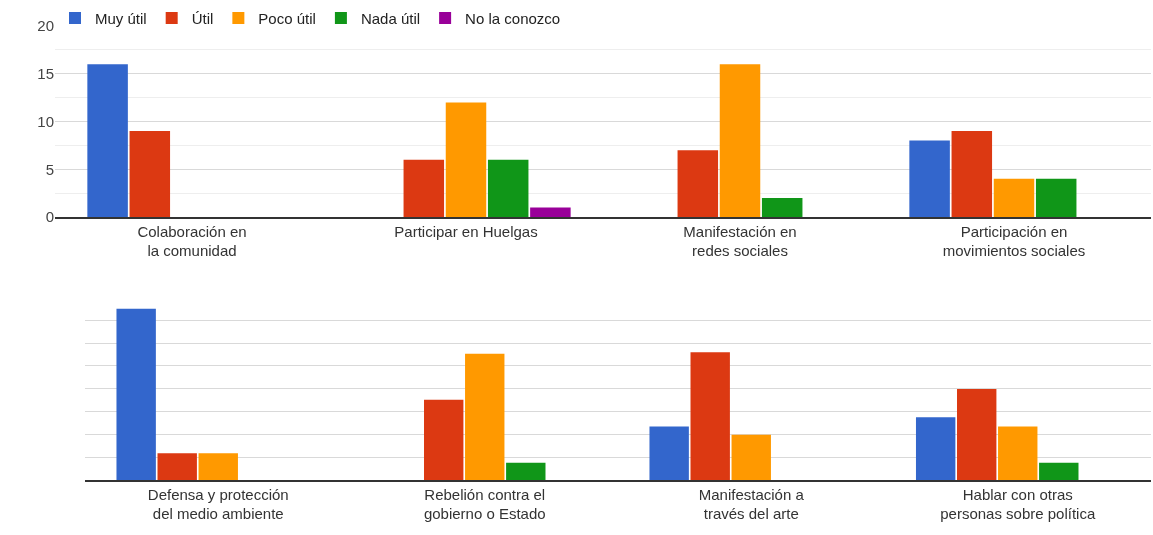  Describe the element at coordinates (740, 240) in the screenshot. I see `x-tick-label: Manifestación en redes sociales` at that location.